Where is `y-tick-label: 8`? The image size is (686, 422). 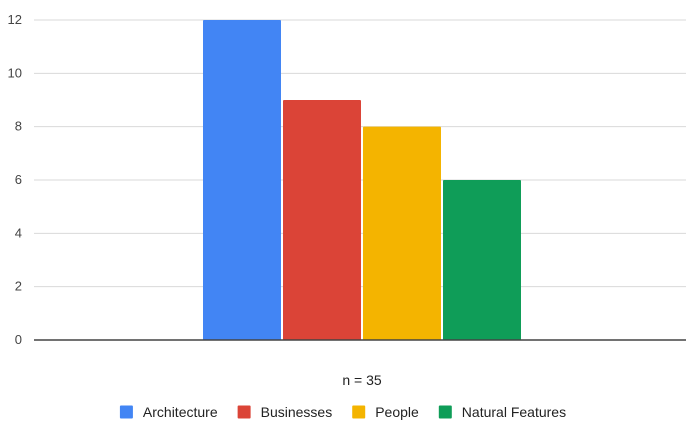 y-tick-label: 8 is located at coordinates (18, 126).